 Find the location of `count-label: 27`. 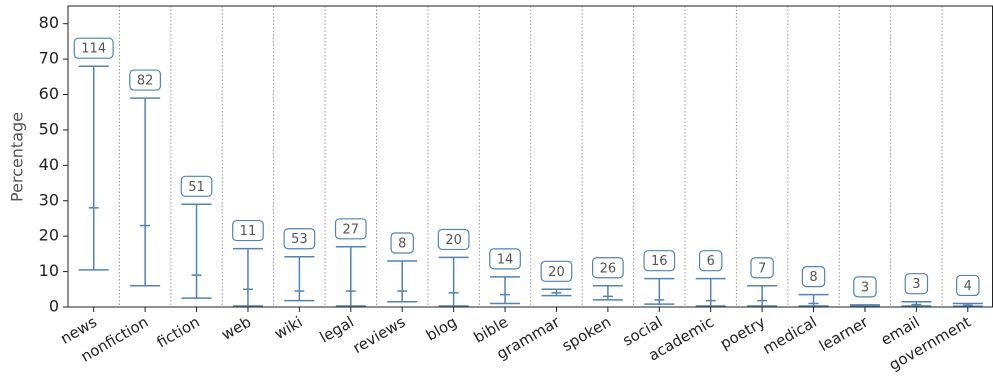

count-label: 27 is located at coordinates (351, 229).